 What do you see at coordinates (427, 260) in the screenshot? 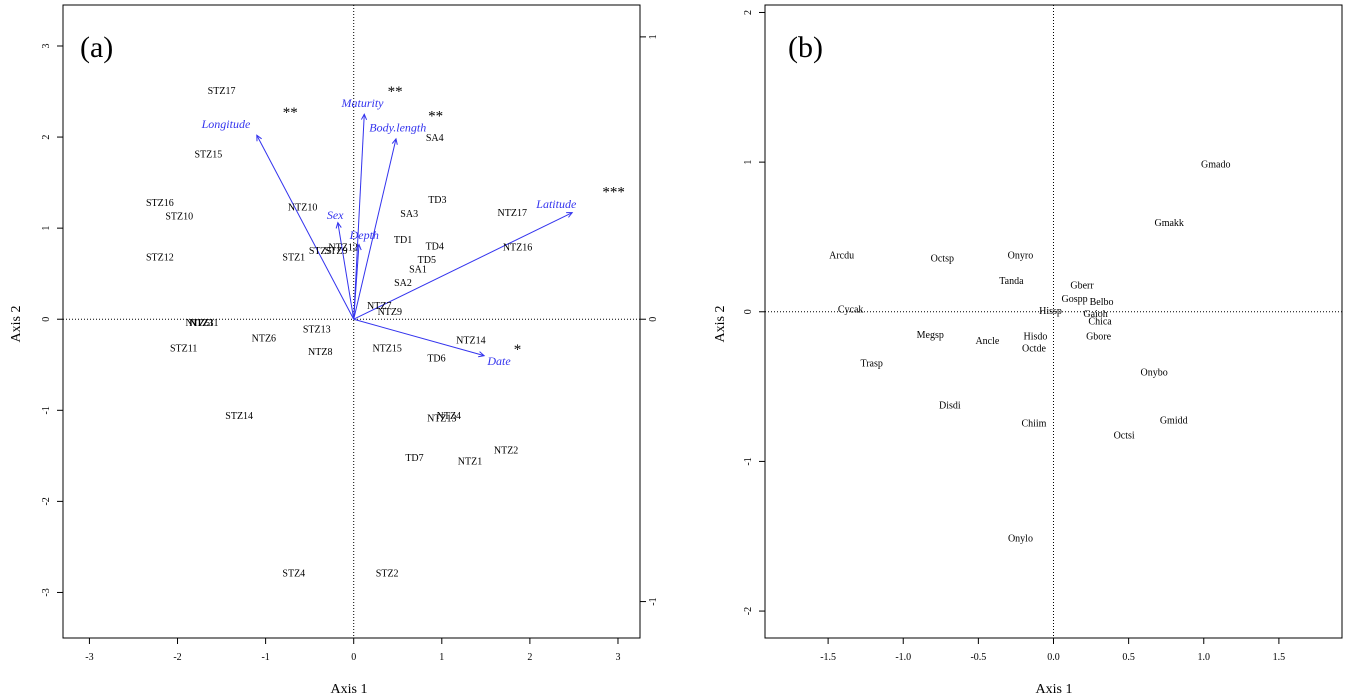
I see `site-label: TD5` at bounding box center [427, 260].